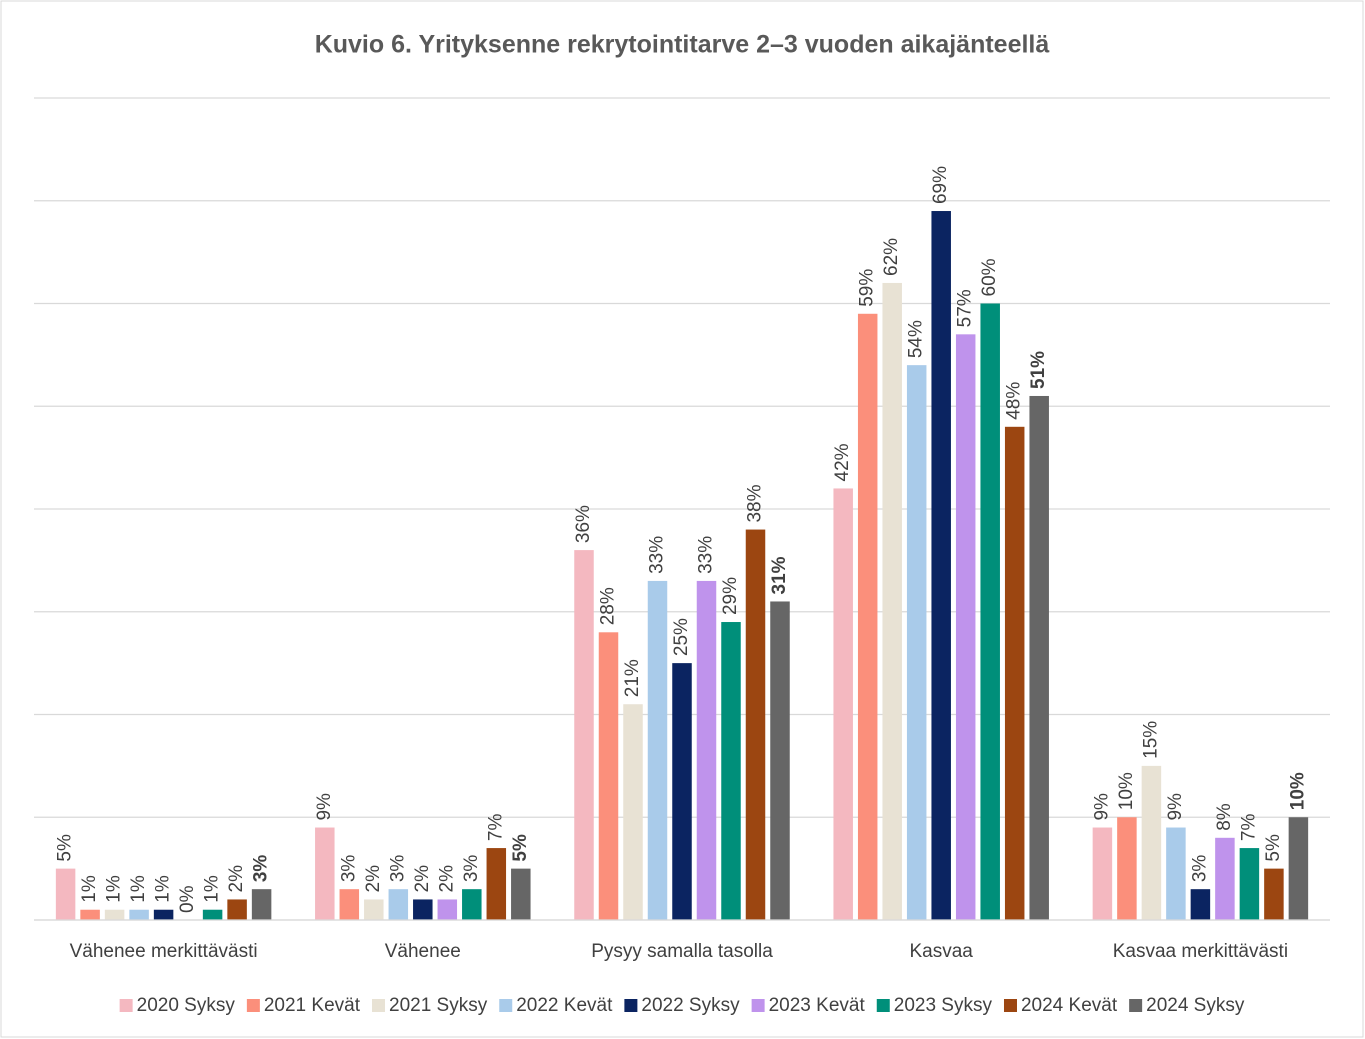  What do you see at coordinates (632, 678) in the screenshot?
I see `data-label: 21%` at bounding box center [632, 678].